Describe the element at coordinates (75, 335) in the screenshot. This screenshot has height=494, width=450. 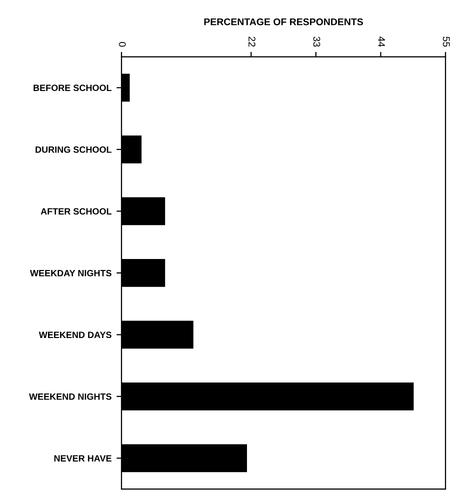
I see `y-tick-label: WEEKEND DAYS` at that location.